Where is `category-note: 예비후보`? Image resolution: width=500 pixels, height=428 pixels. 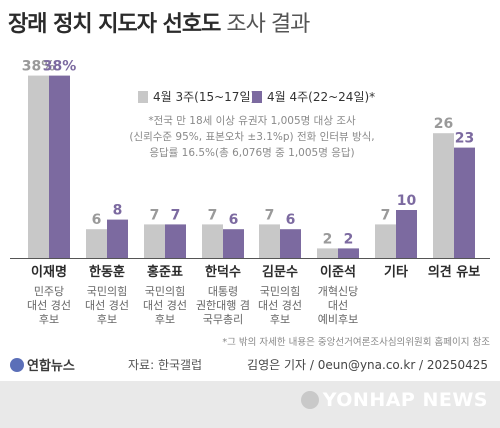 category-note: 예비후보 is located at coordinates (338, 319).